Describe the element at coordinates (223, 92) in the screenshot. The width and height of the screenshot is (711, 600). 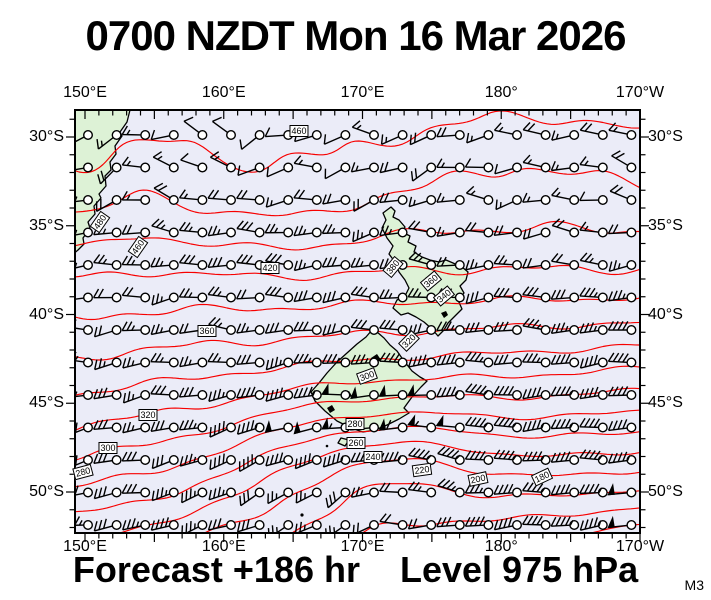
I see `lon-label-top: 160°E` at that location.